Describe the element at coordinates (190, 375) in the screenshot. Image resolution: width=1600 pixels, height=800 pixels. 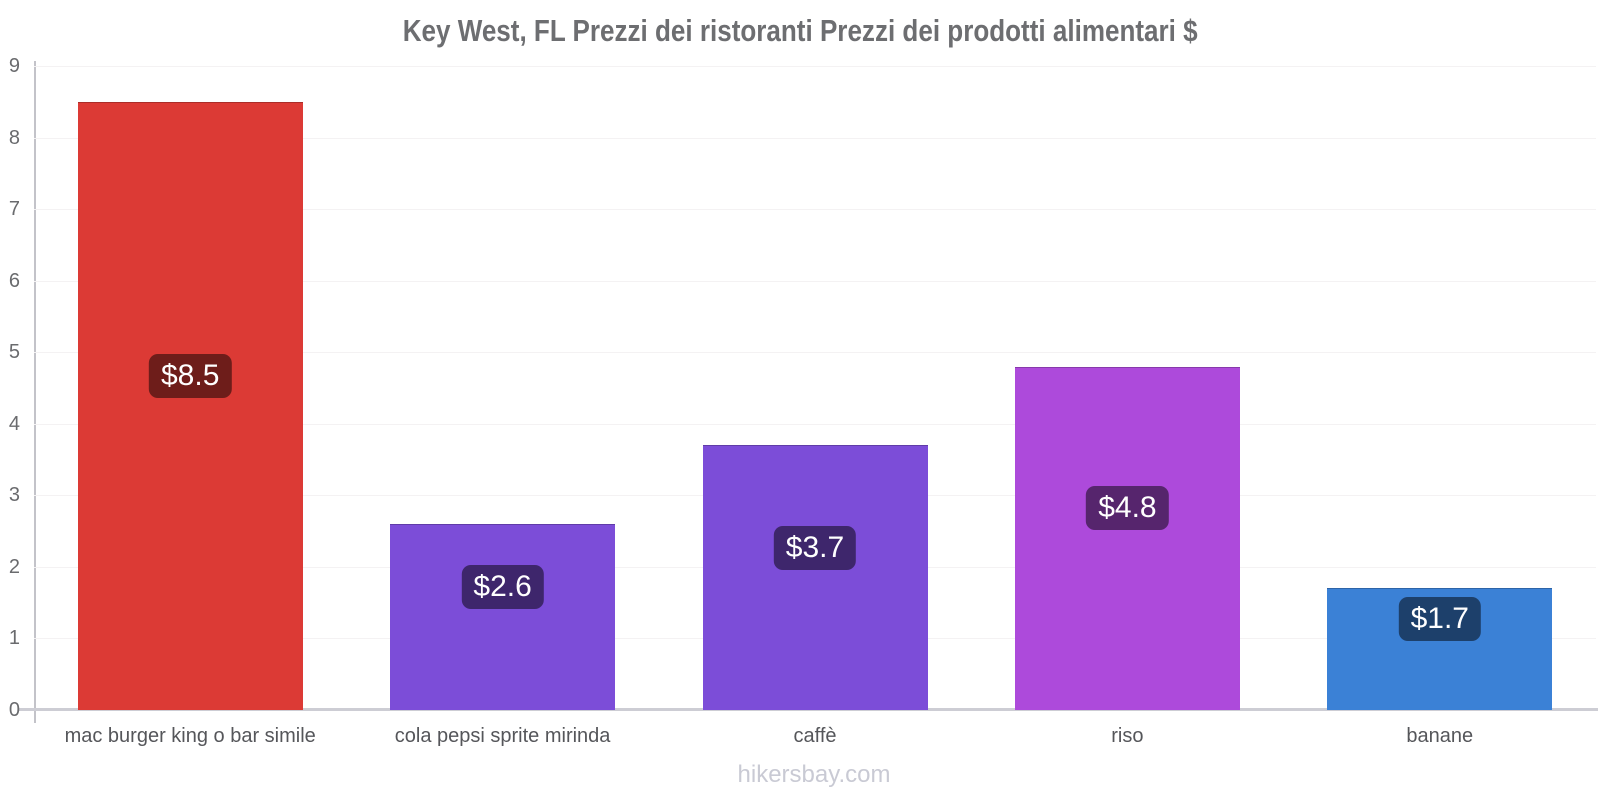
I see `value-label: $8.5` at that location.